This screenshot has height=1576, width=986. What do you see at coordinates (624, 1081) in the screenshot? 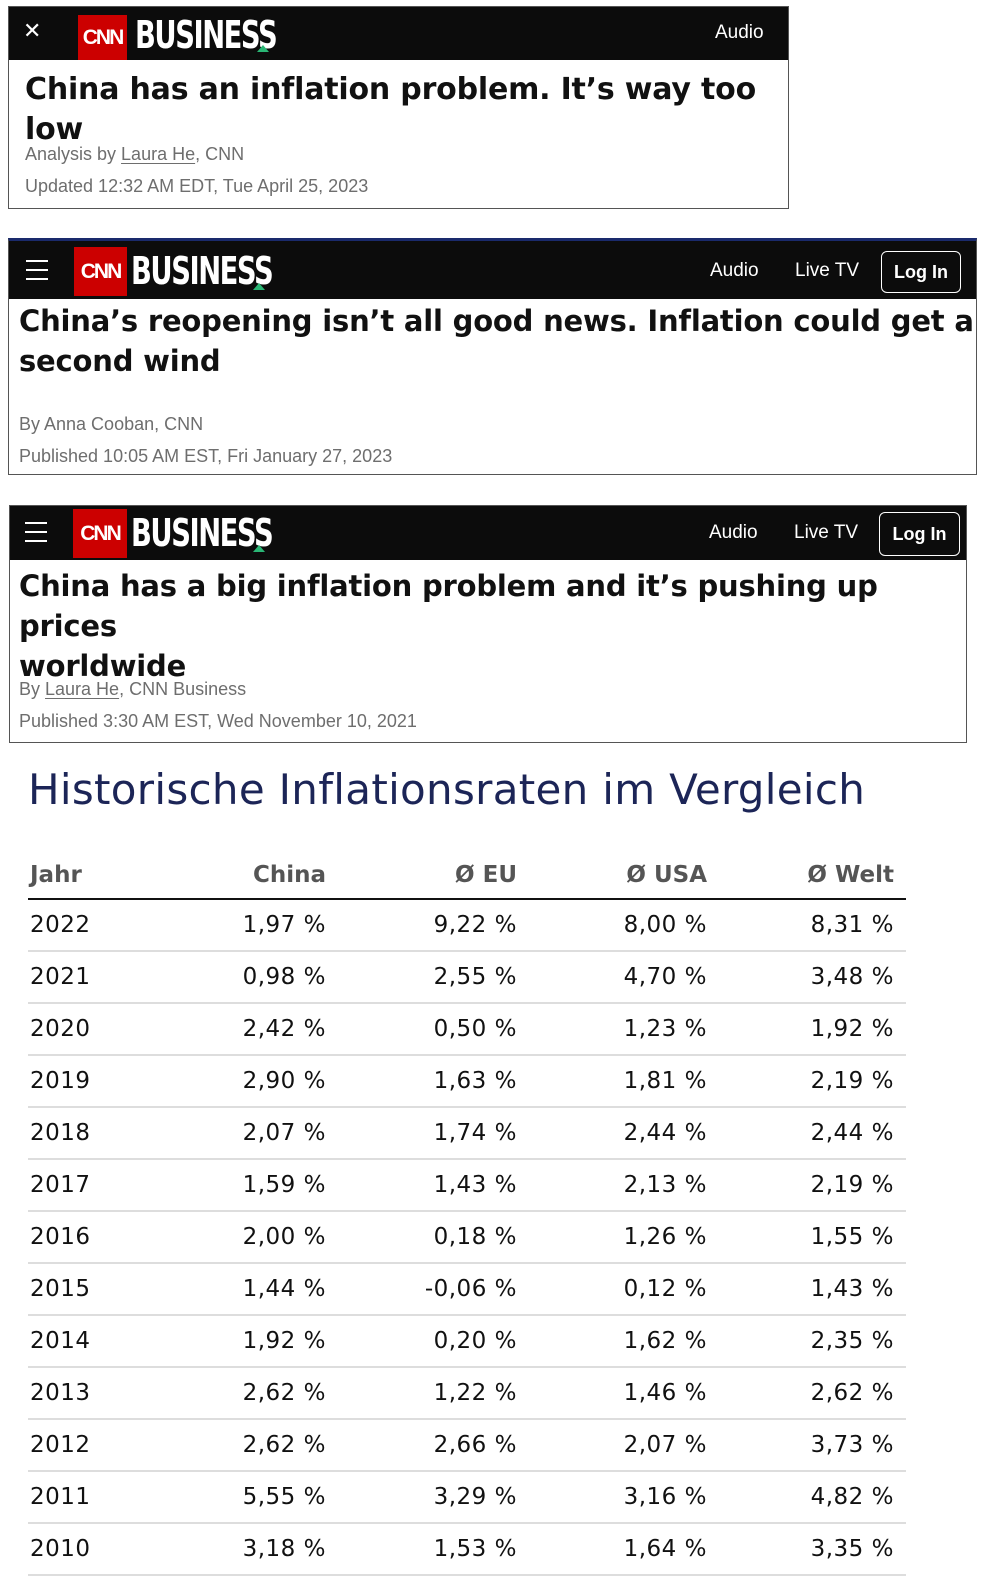
I see `cell-usa: 1,81 %` at bounding box center [624, 1081].